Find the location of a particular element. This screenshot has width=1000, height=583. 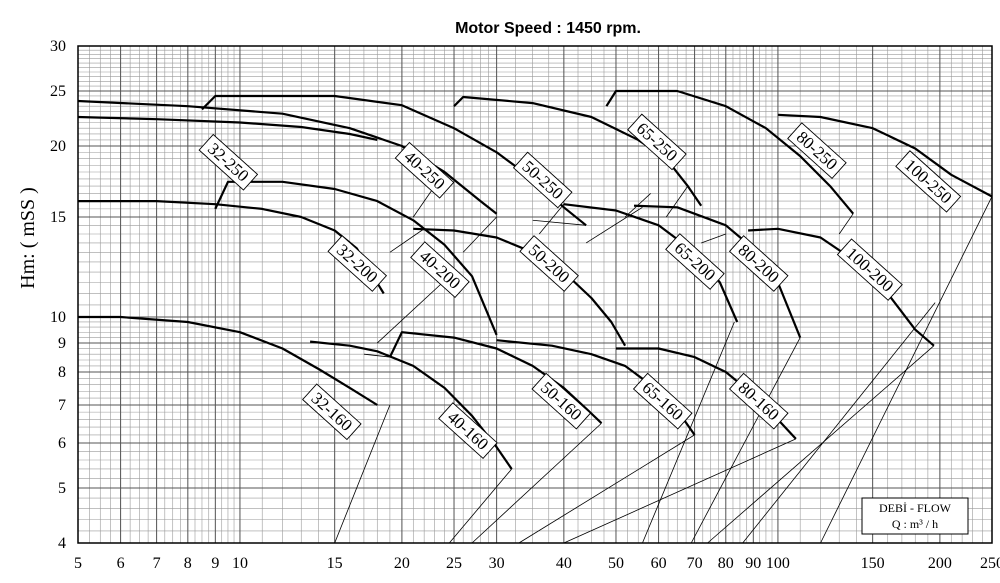

y-tick-label: 15 is located at coordinates (58, 217).